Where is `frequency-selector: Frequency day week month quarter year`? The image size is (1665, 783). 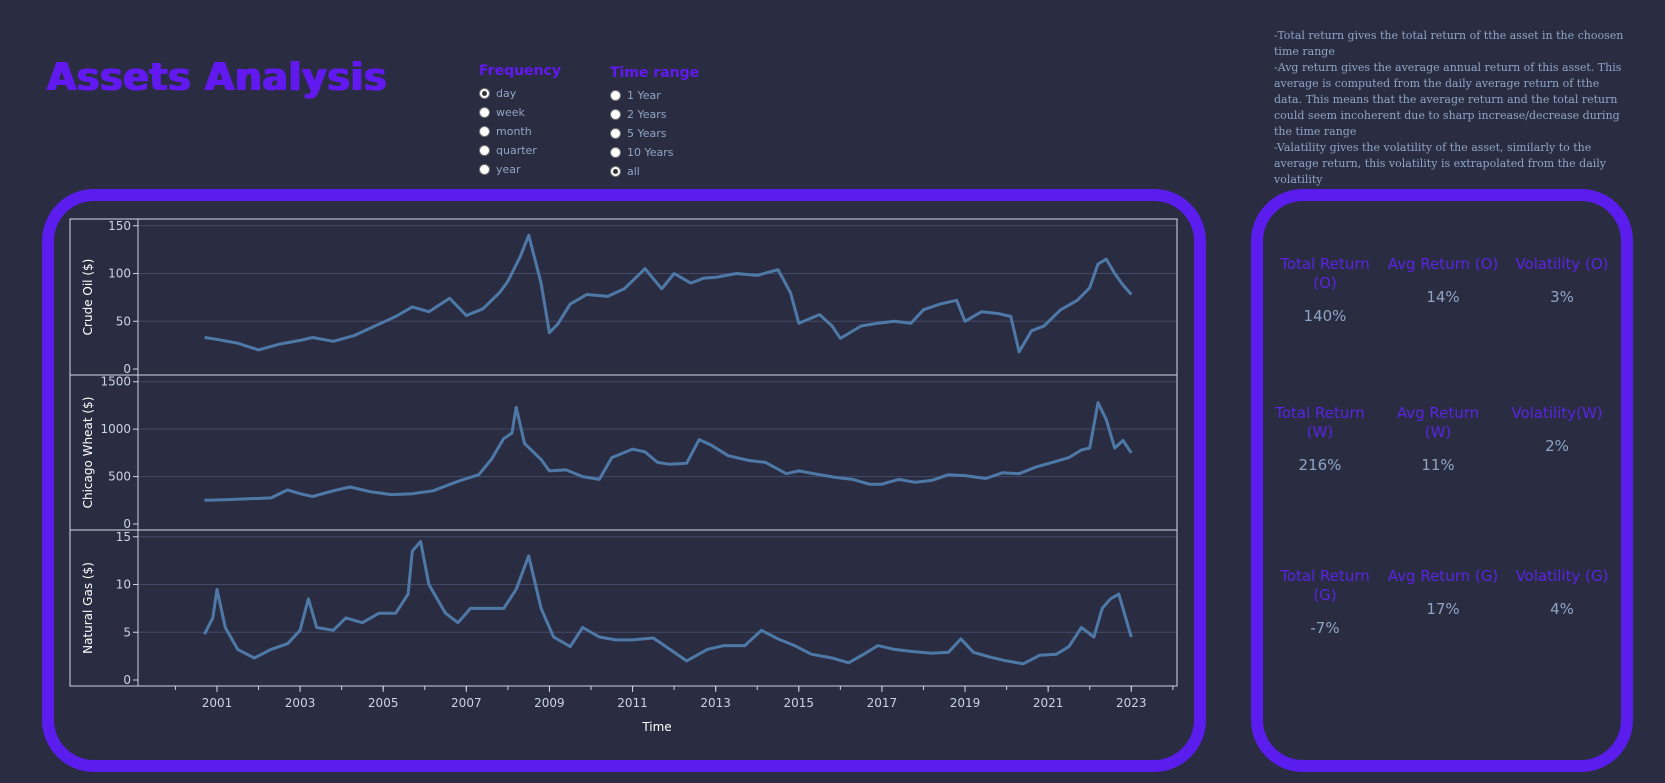
frequency-selector: Frequency day week month quarter year is located at coordinates (520, 121).